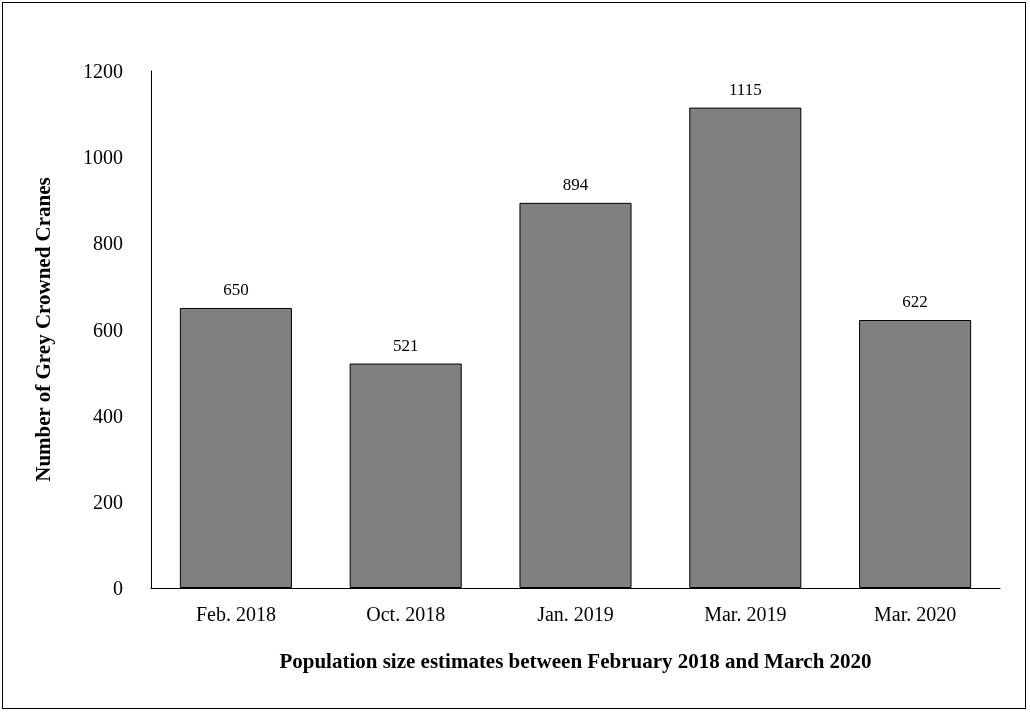 The image size is (1030, 713). Describe the element at coordinates (108, 243) in the screenshot. I see `y-tick-label: 800` at that location.